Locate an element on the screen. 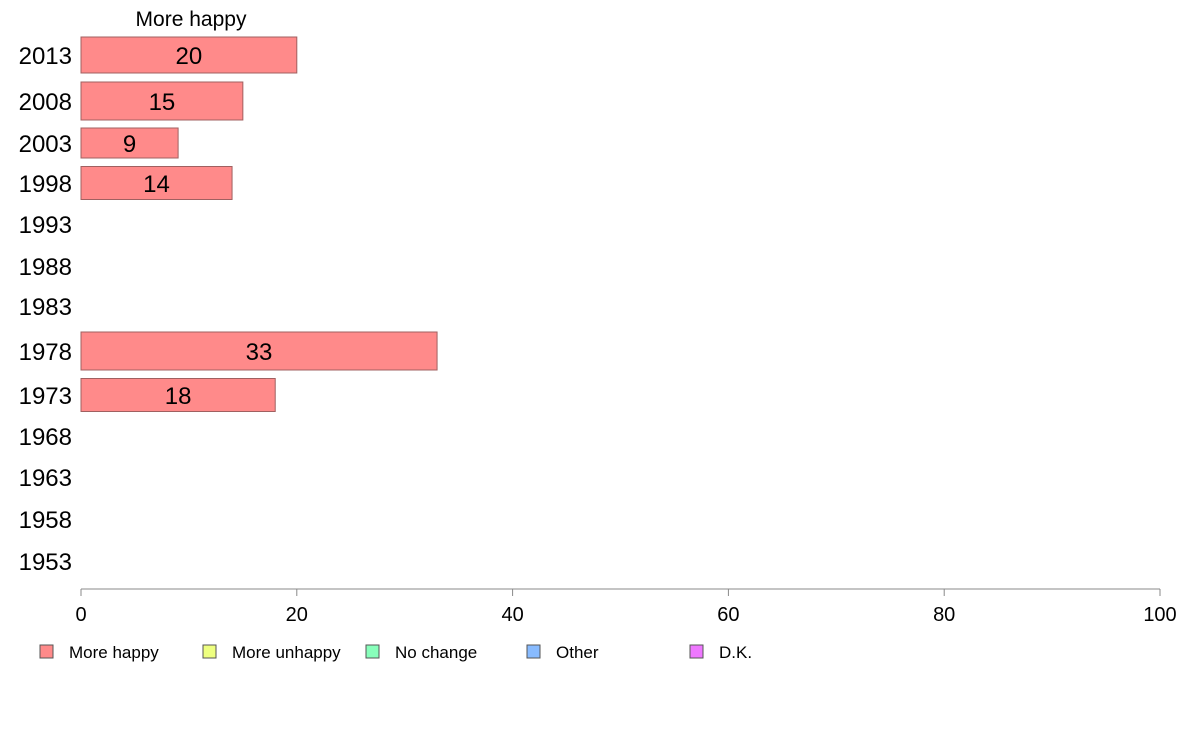  bar-value-label: 20 is located at coordinates (189, 56).